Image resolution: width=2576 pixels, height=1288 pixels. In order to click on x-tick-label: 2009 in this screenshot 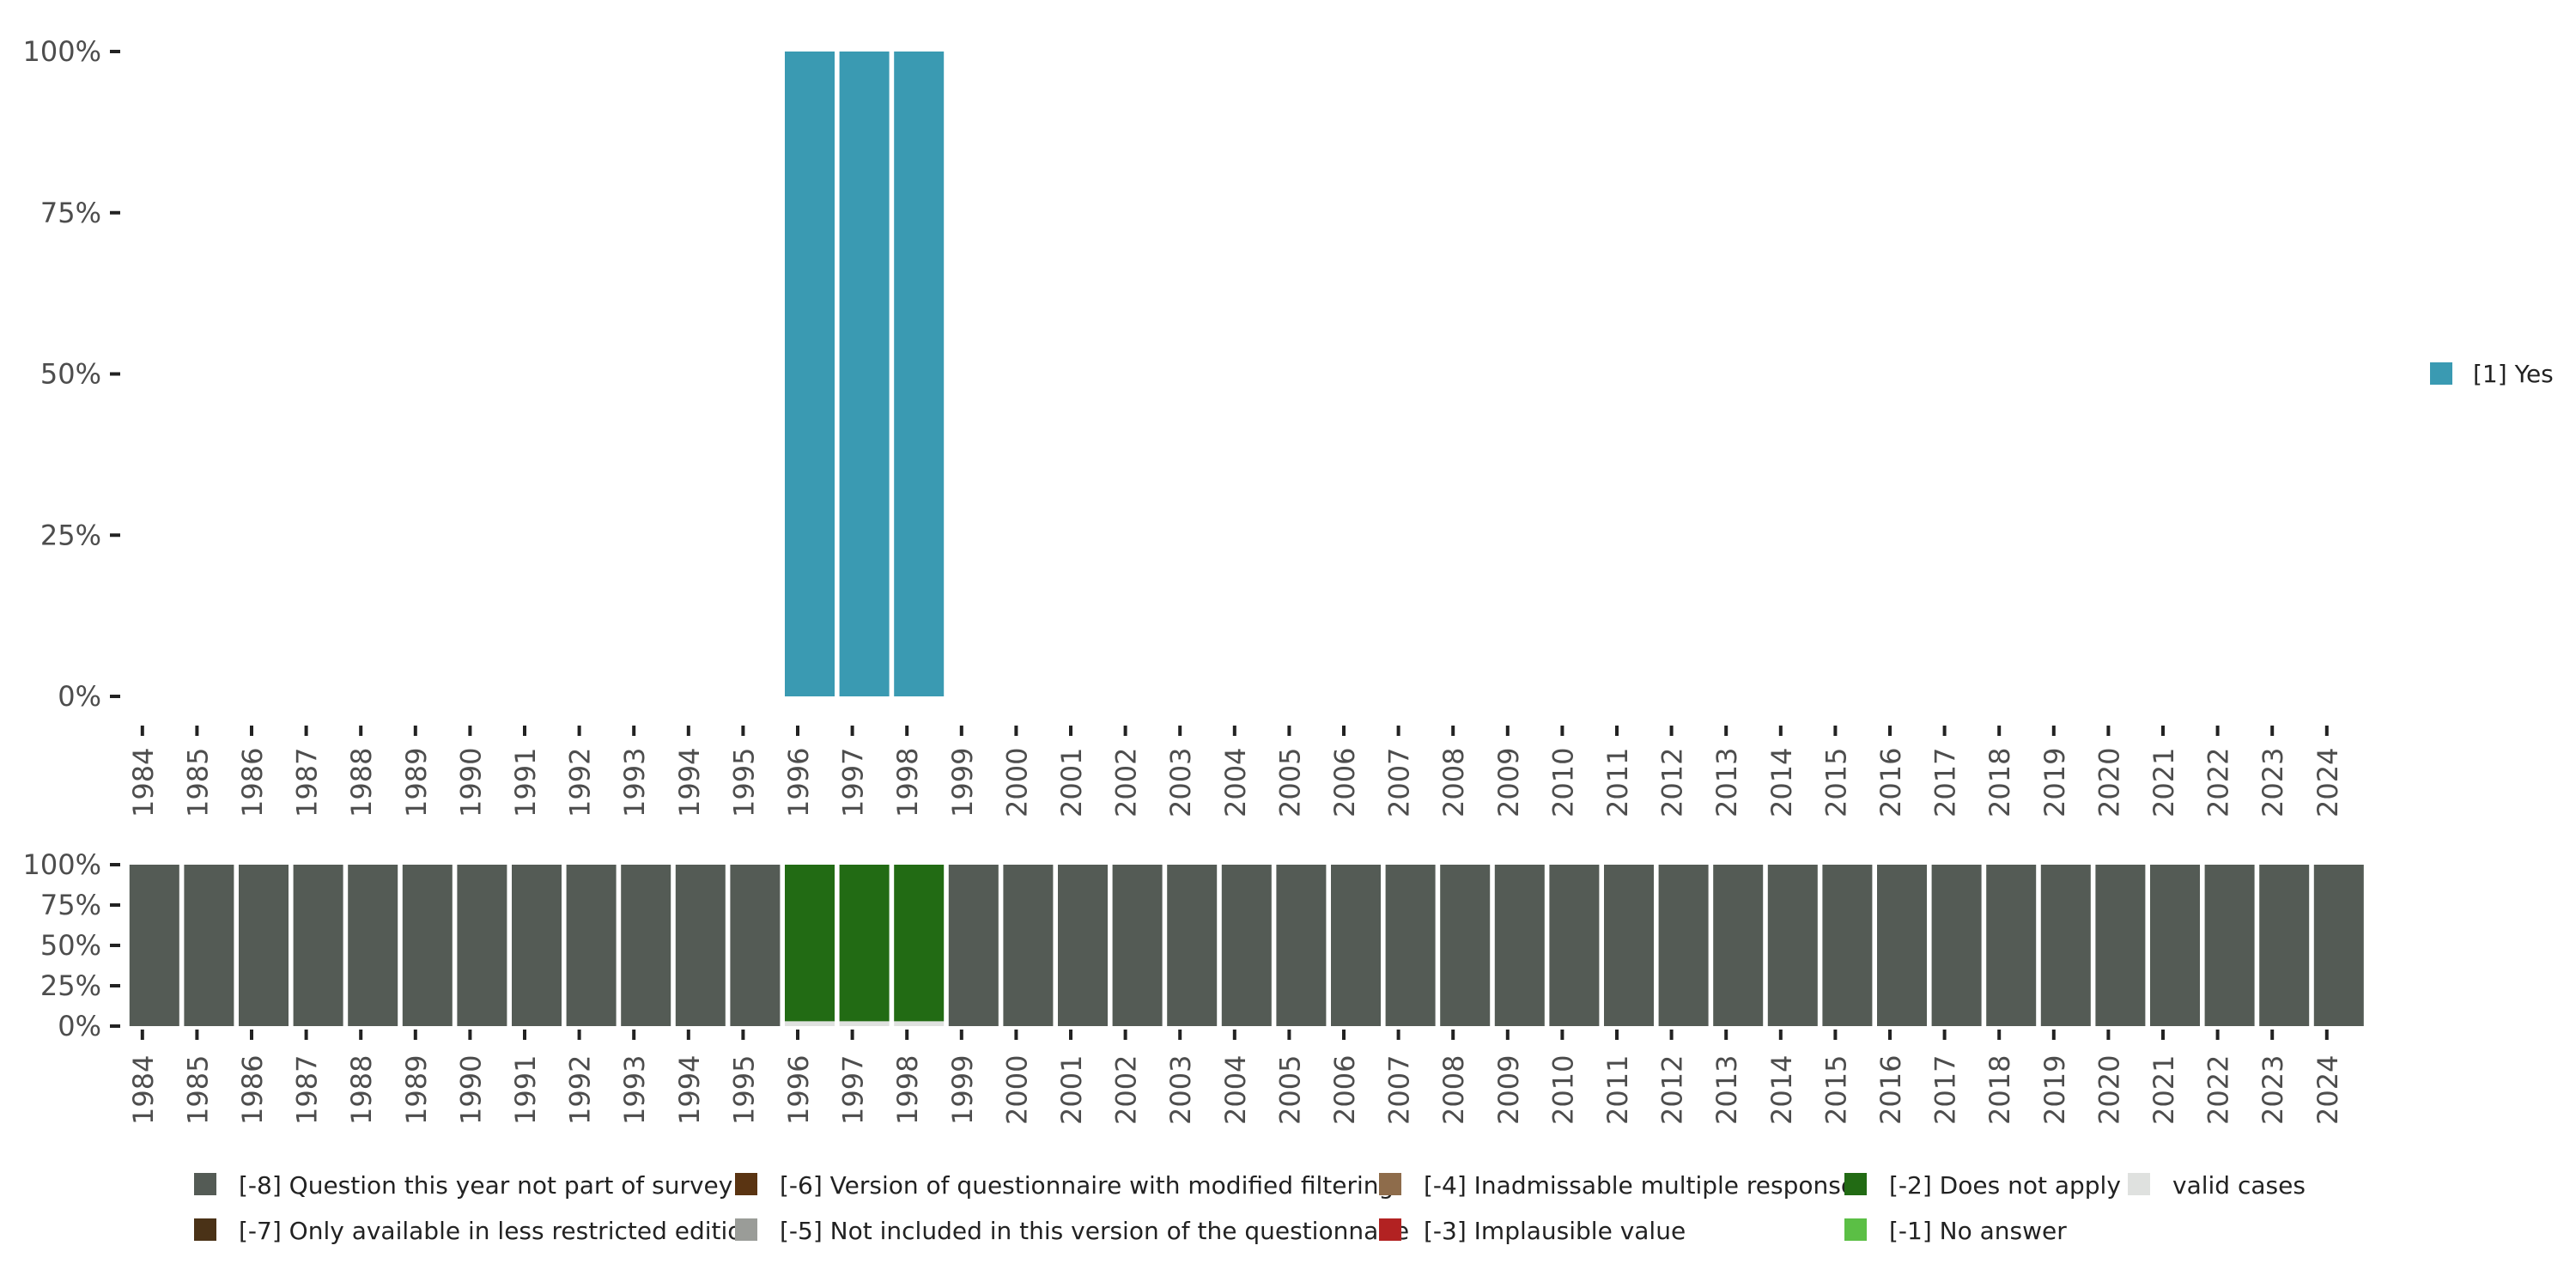, I will do `click(1508, 1090)`.